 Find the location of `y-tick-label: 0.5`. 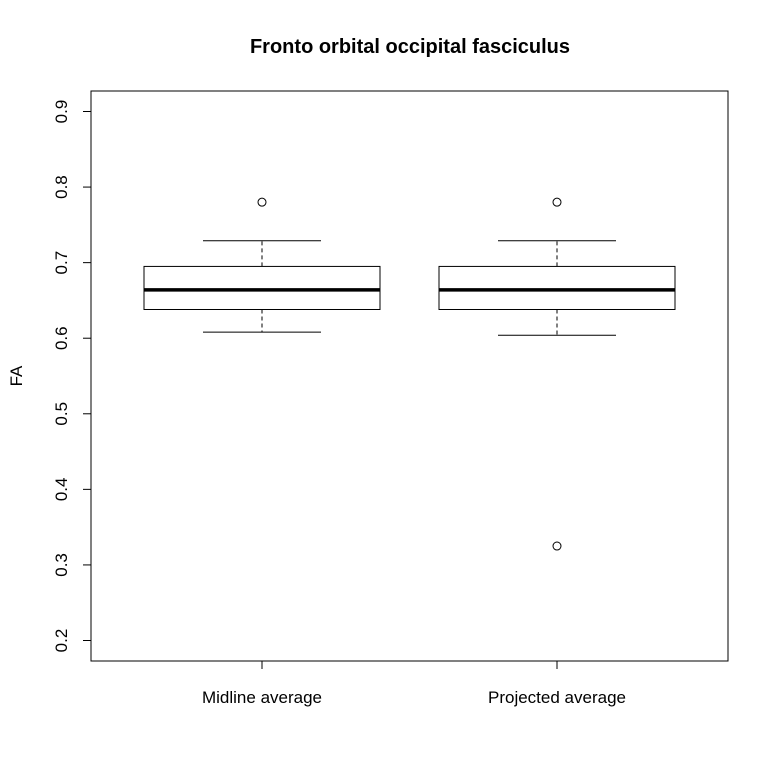

y-tick-label: 0.5 is located at coordinates (61, 414).